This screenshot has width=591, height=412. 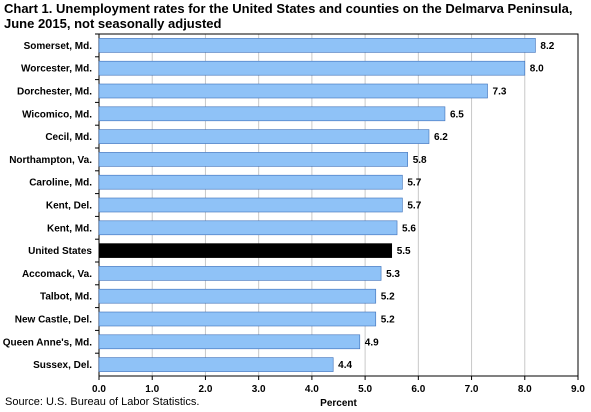 What do you see at coordinates (60, 251) in the screenshot?
I see `category-label: United States` at bounding box center [60, 251].